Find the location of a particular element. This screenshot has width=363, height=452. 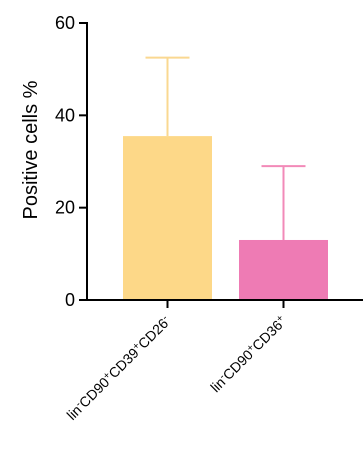

y-tick-label-60: 60 is located at coordinates (65, 23).